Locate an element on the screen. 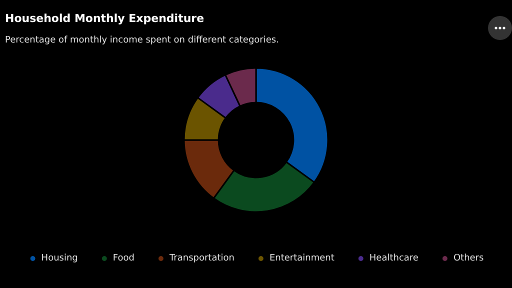 This screenshot has width=512, height=288. legend-label: Others is located at coordinates (468, 259).